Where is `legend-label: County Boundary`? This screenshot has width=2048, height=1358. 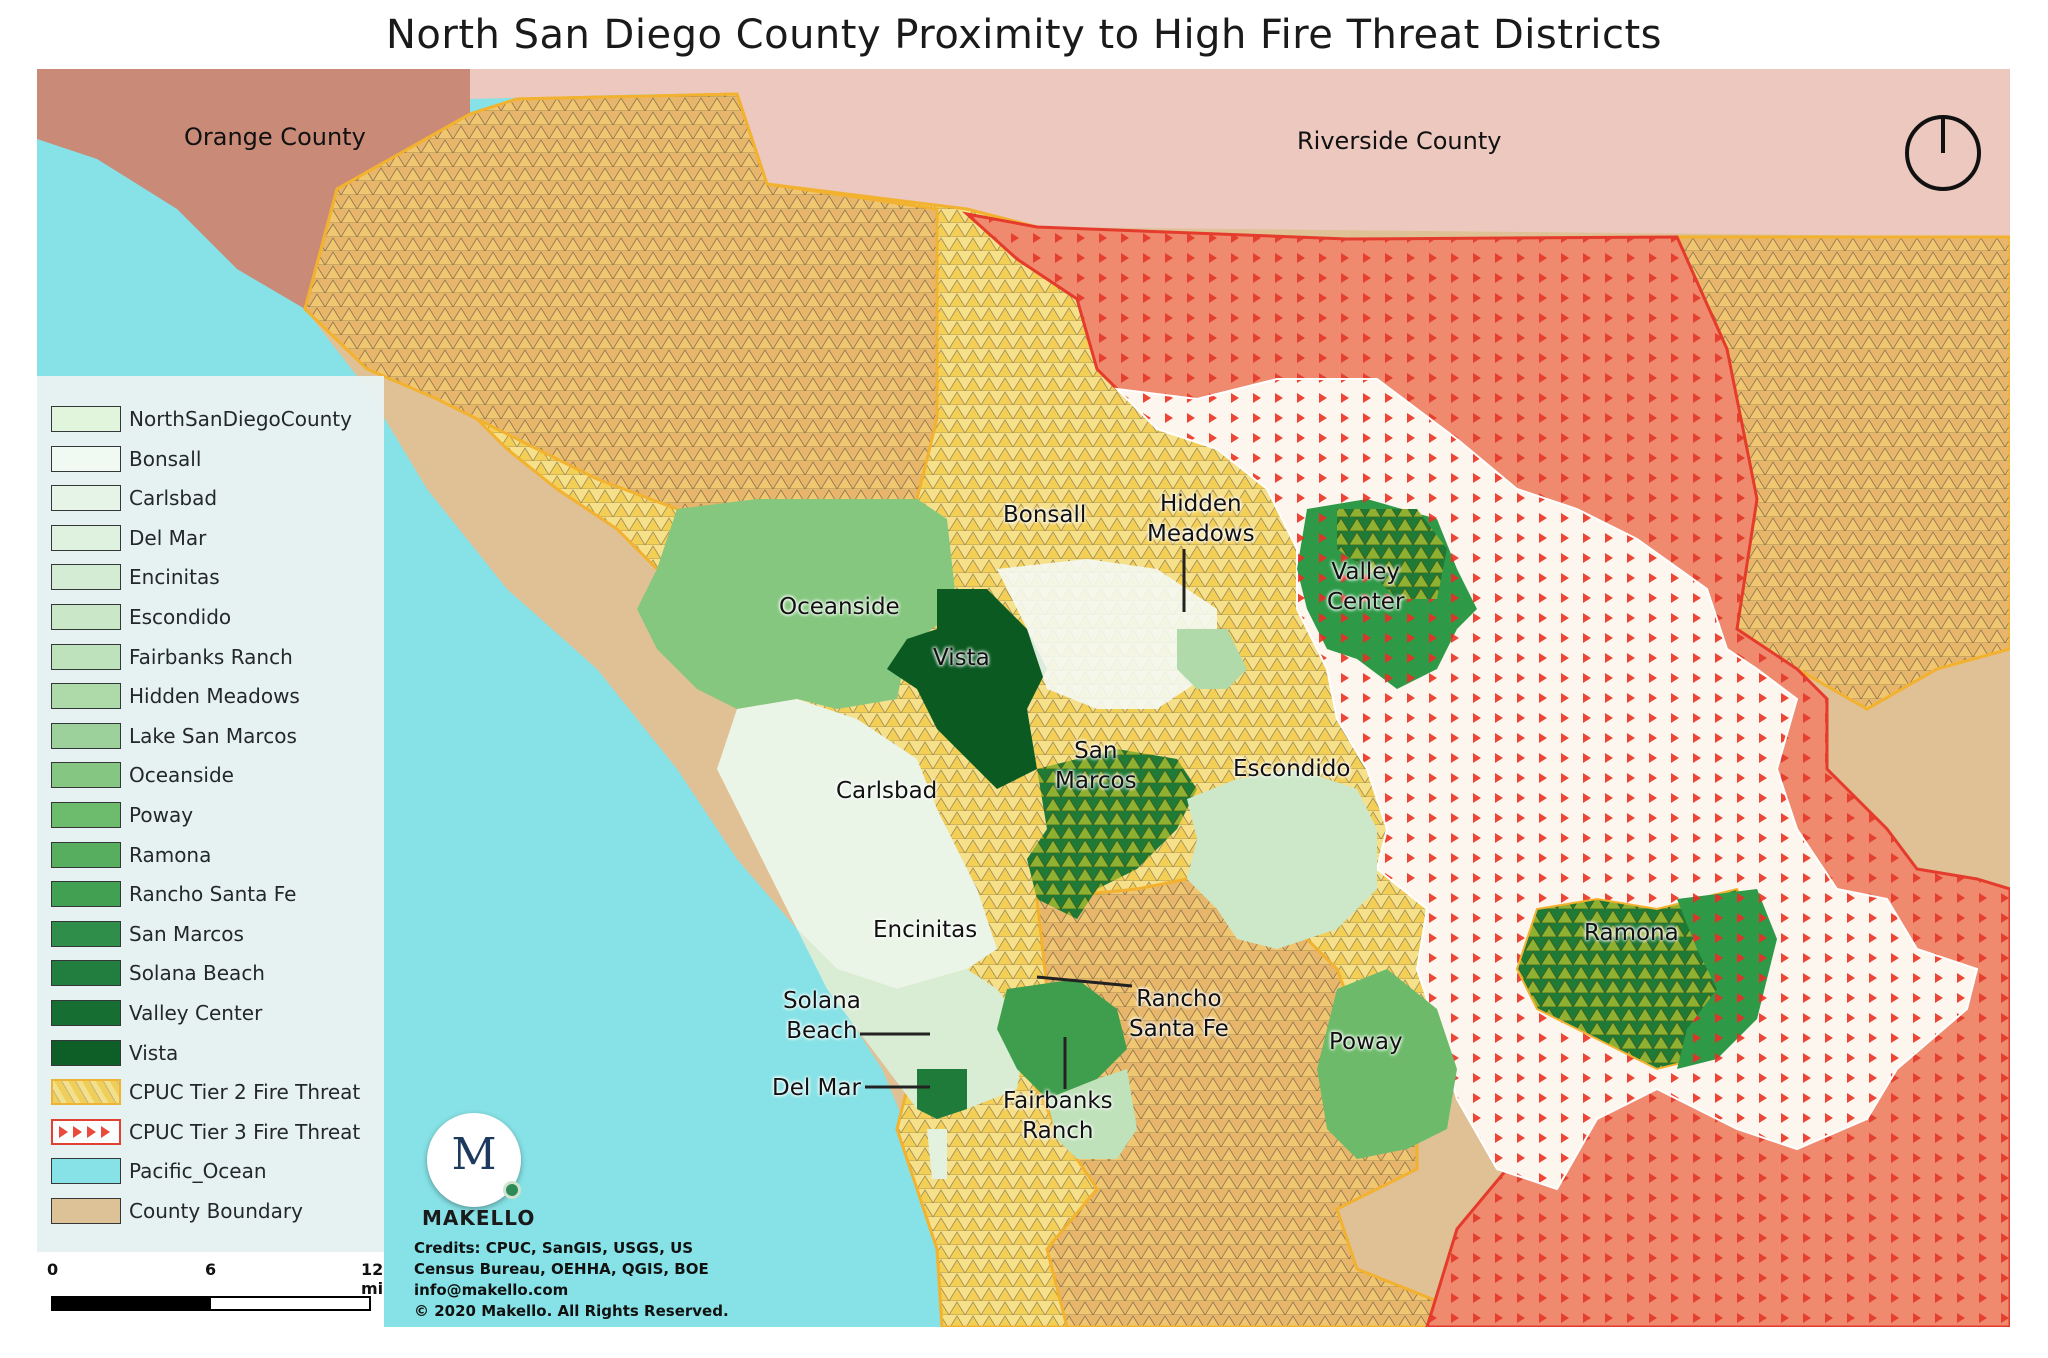 legend-label: County Boundary is located at coordinates (216, 1211).